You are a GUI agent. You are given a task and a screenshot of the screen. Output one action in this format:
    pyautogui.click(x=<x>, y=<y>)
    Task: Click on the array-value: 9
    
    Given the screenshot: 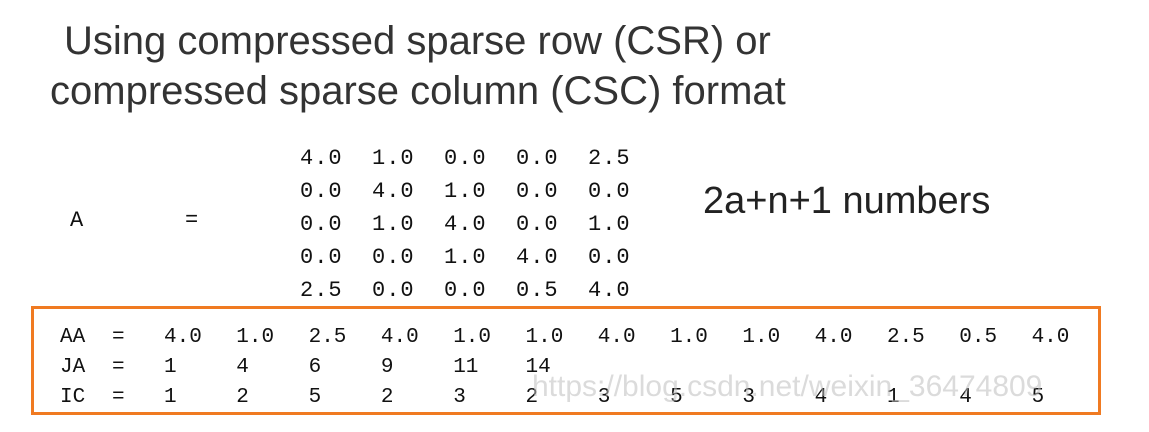 What is the action you would take?
    pyautogui.click(x=387, y=367)
    